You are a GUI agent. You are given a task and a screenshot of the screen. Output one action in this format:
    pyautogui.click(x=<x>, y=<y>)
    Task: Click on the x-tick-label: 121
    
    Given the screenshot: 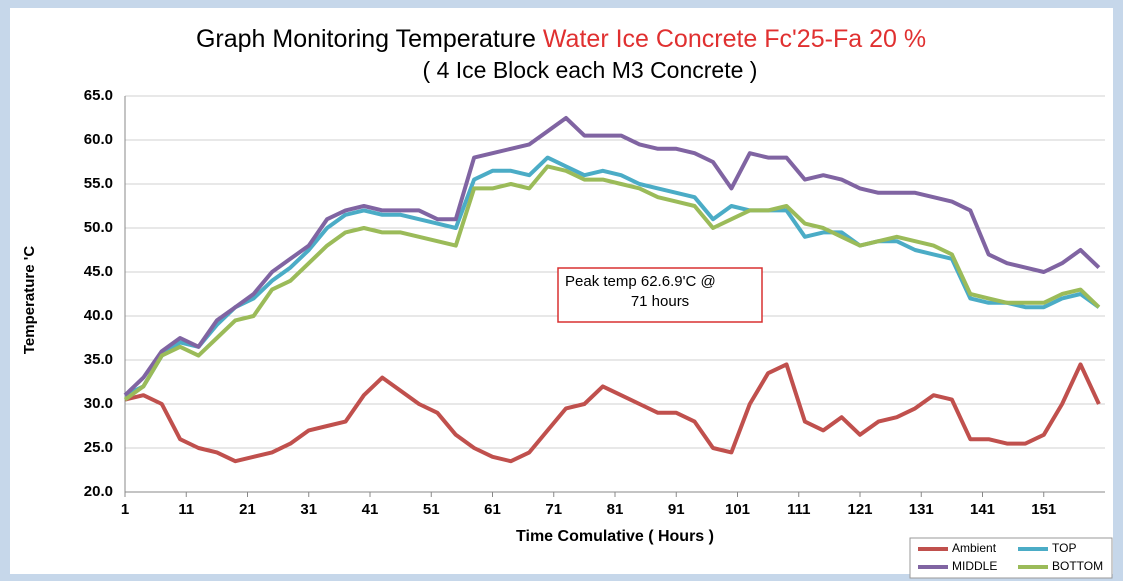 What is the action you would take?
    pyautogui.click(x=859, y=509)
    